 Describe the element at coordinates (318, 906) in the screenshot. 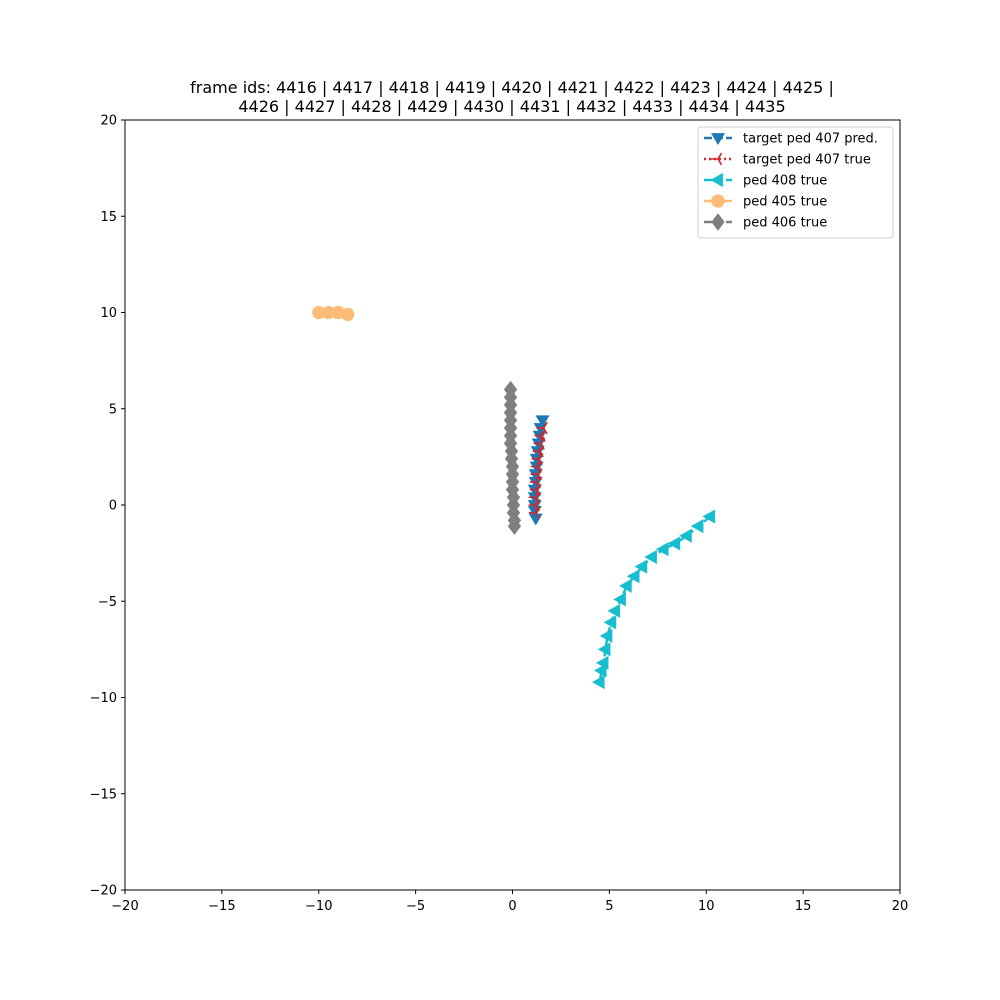

I see `x-tick-label: −10` at that location.